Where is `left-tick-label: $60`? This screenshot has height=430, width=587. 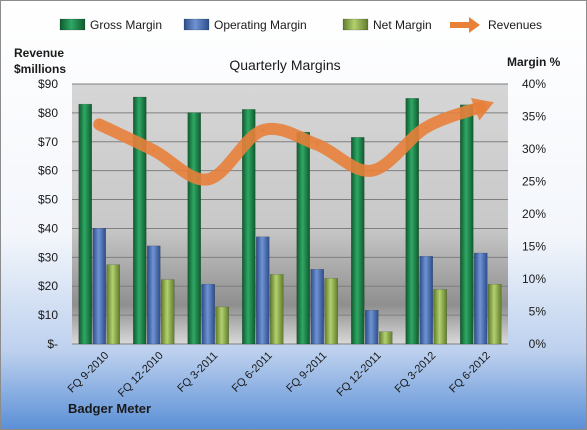
left-tick-label: $60 is located at coordinates (48, 171).